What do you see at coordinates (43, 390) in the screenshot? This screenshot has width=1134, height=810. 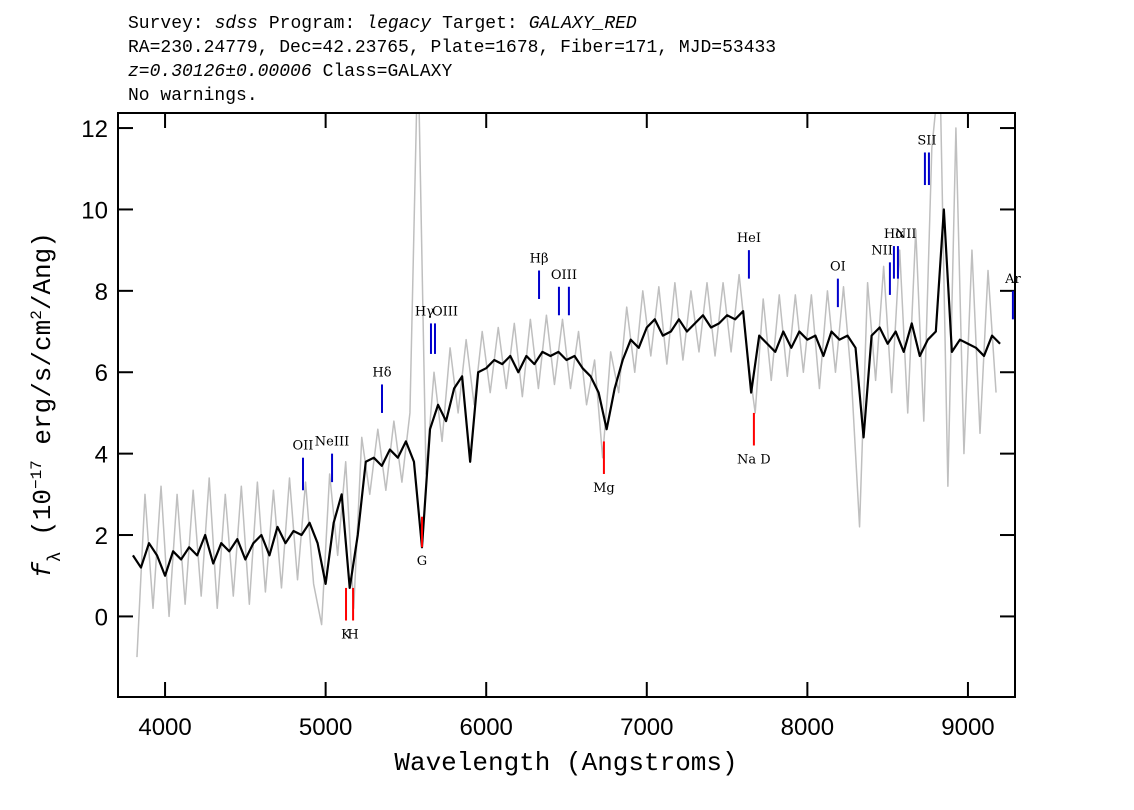 I see `y-axis-label-part: erg/s/cm` at bounding box center [43, 390].